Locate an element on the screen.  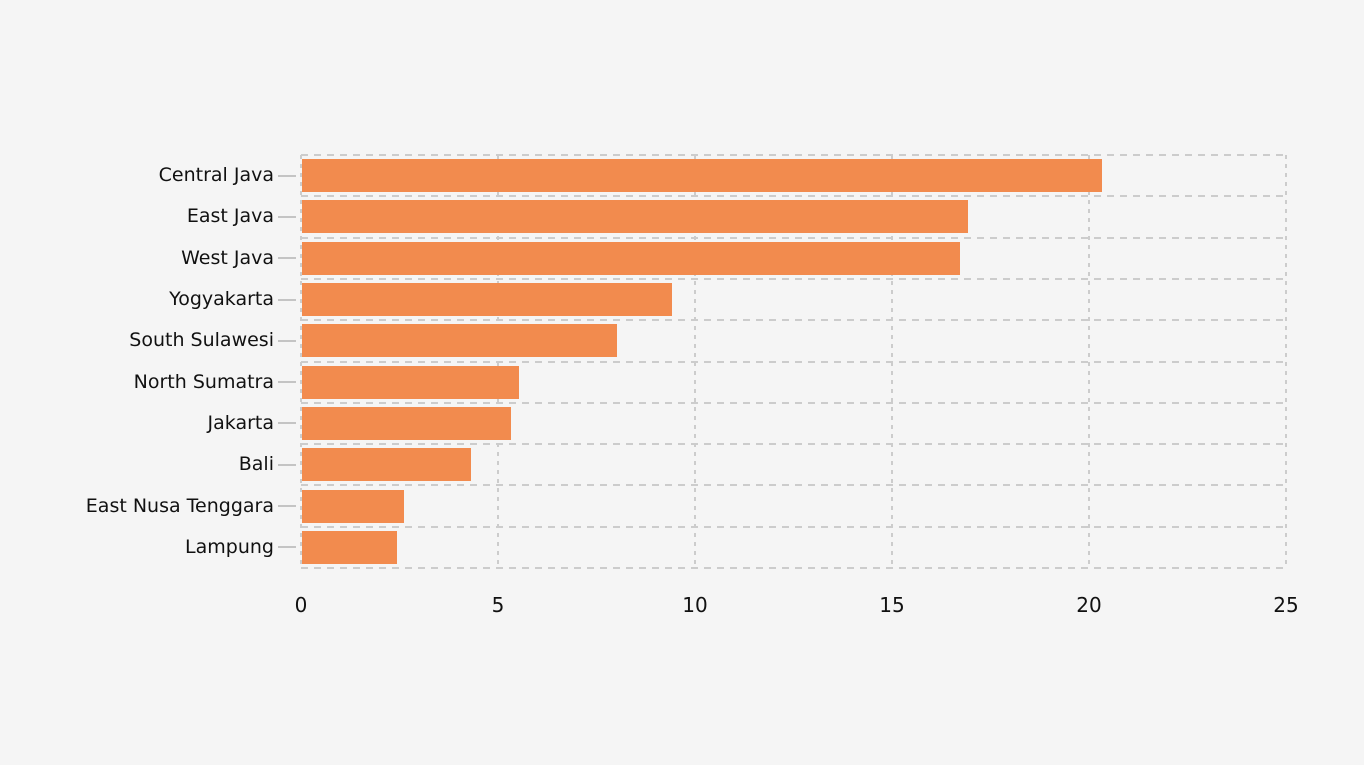
bar-bali is located at coordinates (387, 465).